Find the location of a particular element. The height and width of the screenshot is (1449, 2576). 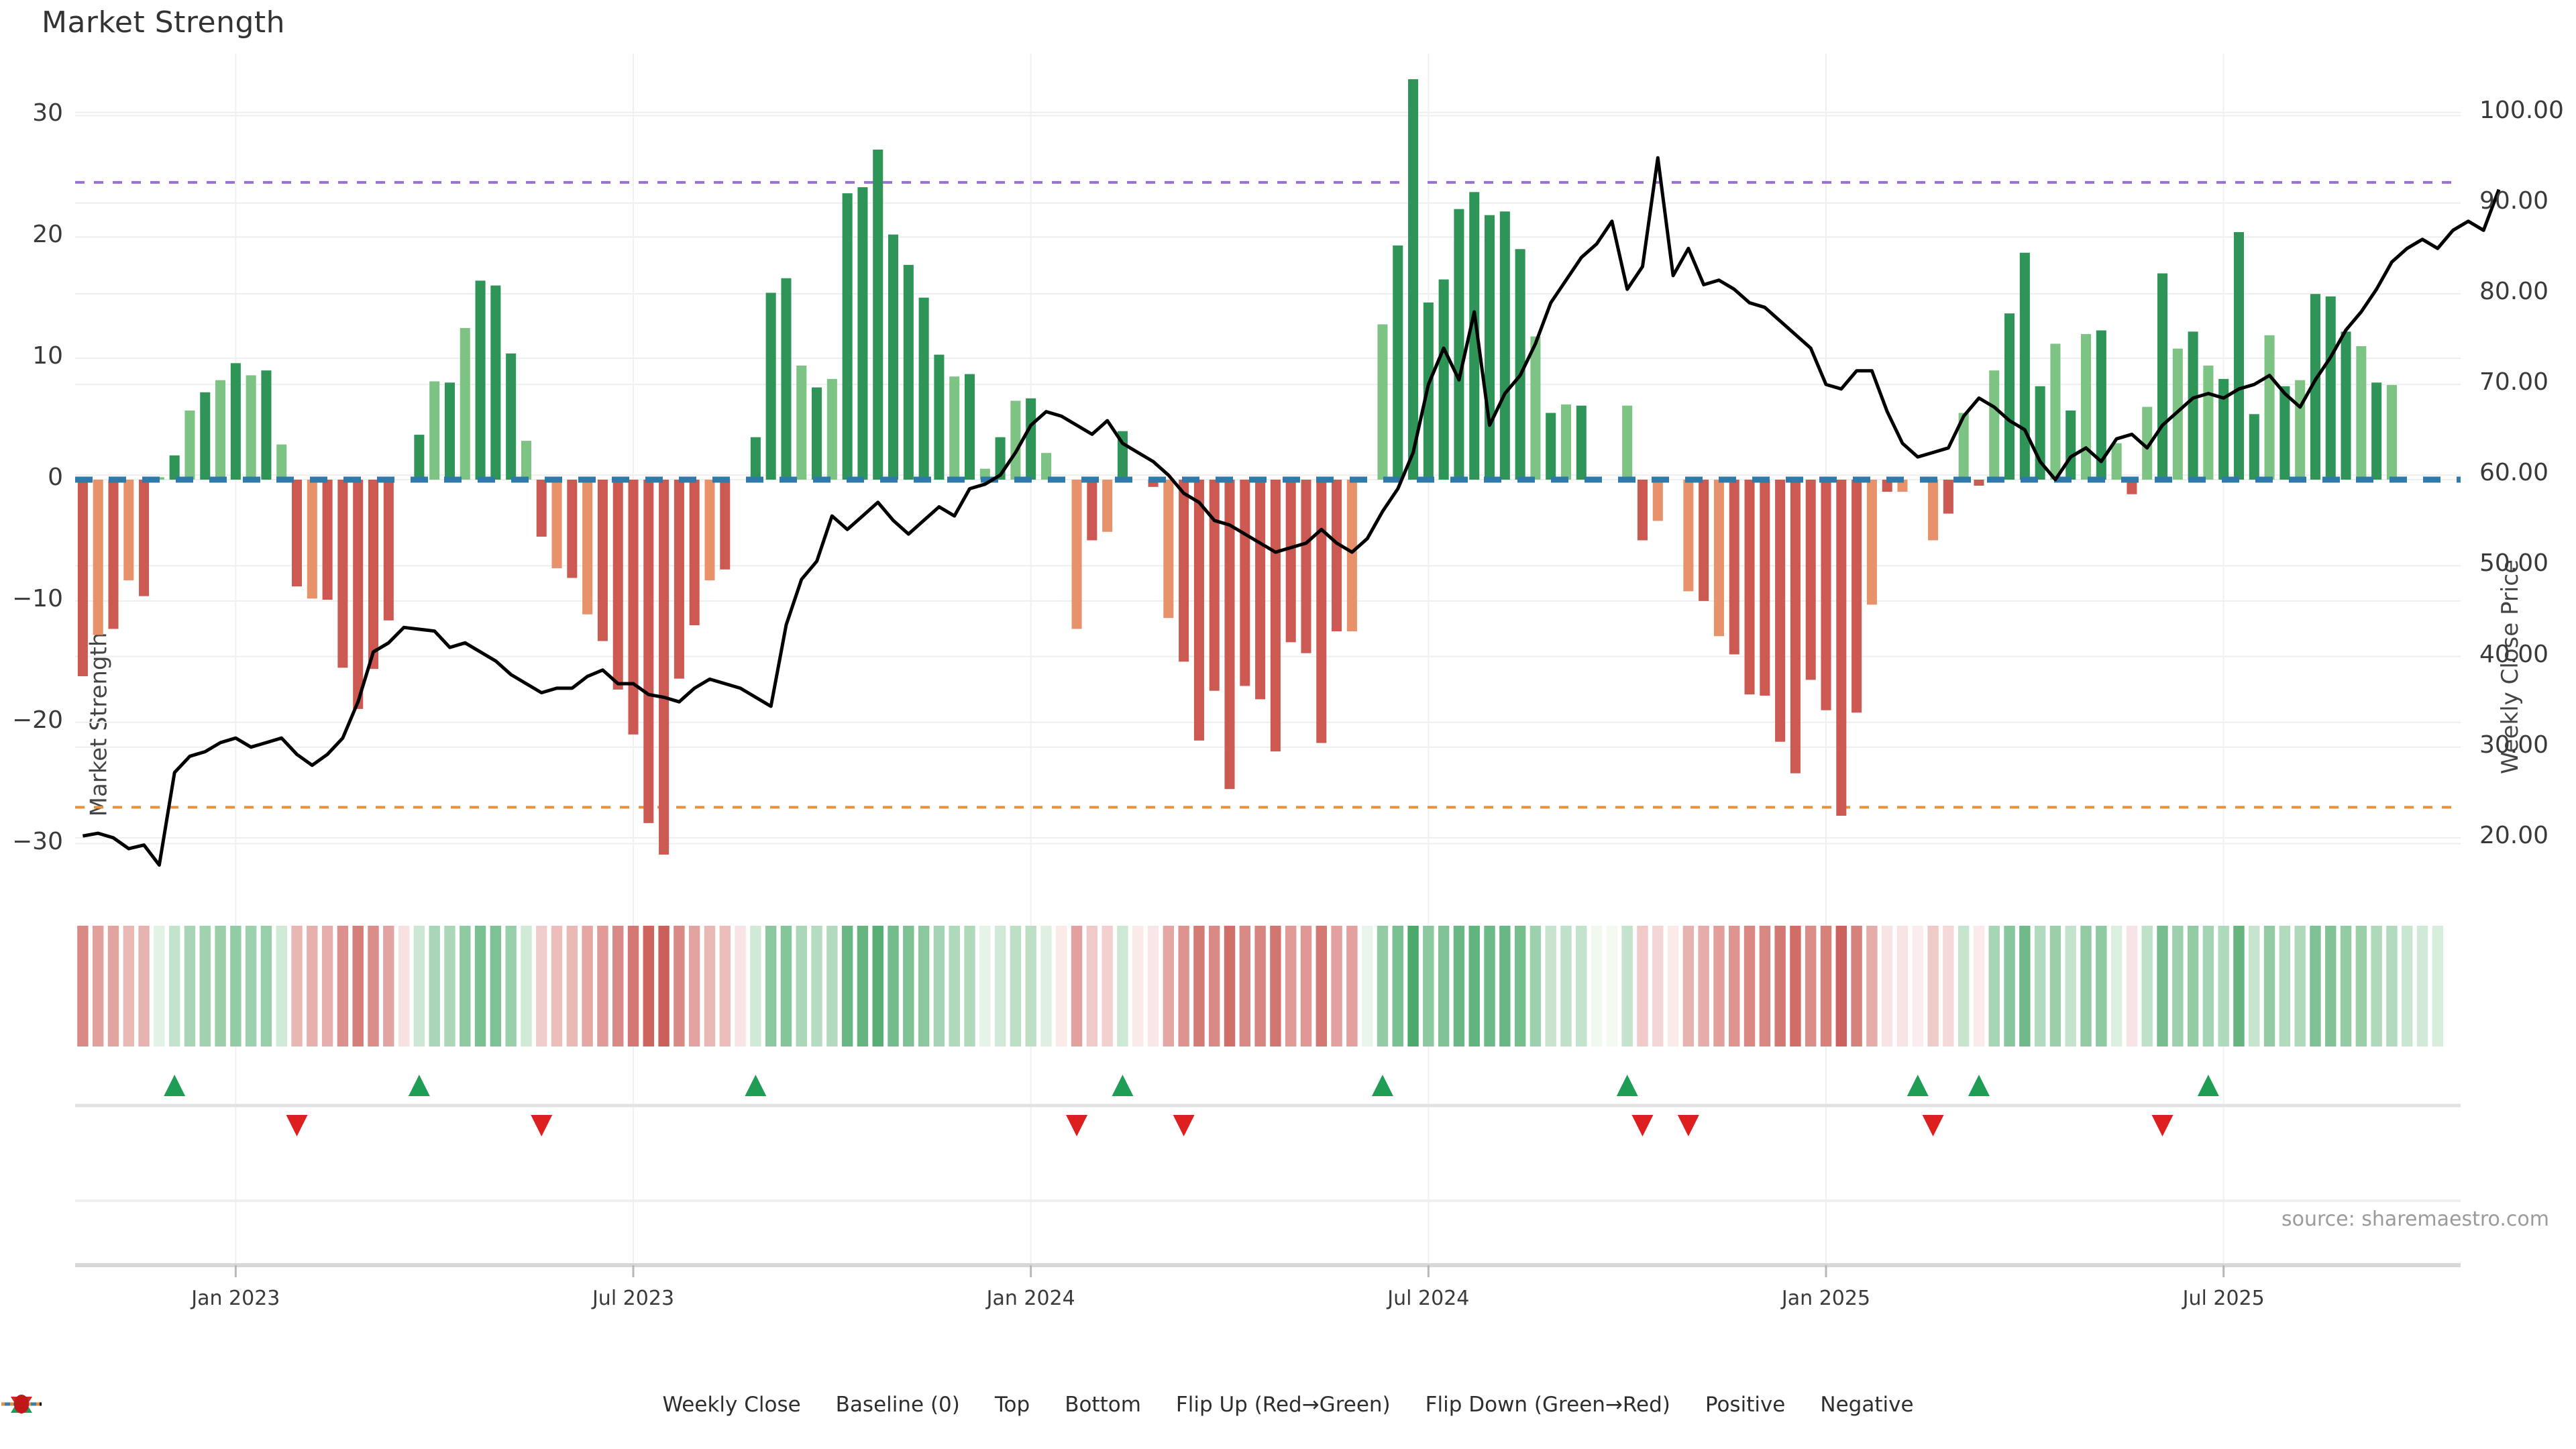

y-tick-left: 10 is located at coordinates (47, 356).